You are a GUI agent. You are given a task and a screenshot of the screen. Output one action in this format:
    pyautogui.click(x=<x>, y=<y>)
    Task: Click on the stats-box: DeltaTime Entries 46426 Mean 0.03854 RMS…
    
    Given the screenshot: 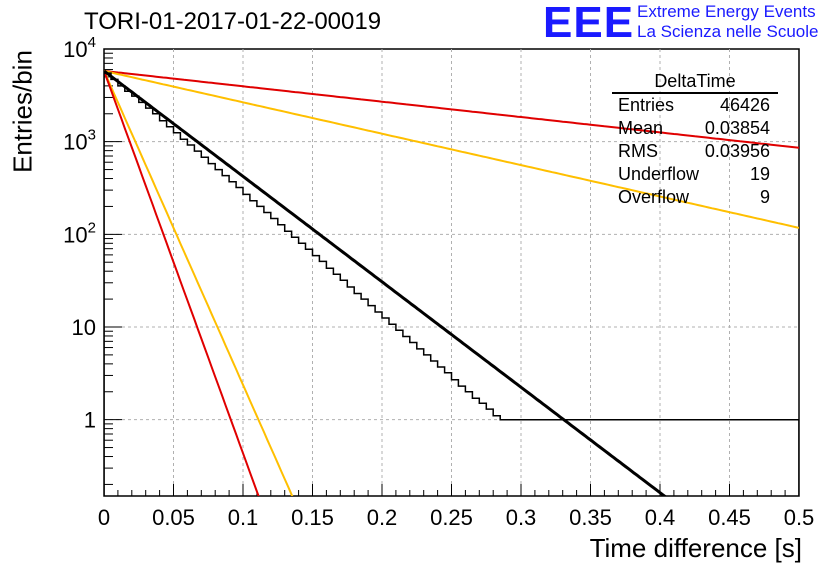 What is the action you would take?
    pyautogui.click(x=695, y=139)
    